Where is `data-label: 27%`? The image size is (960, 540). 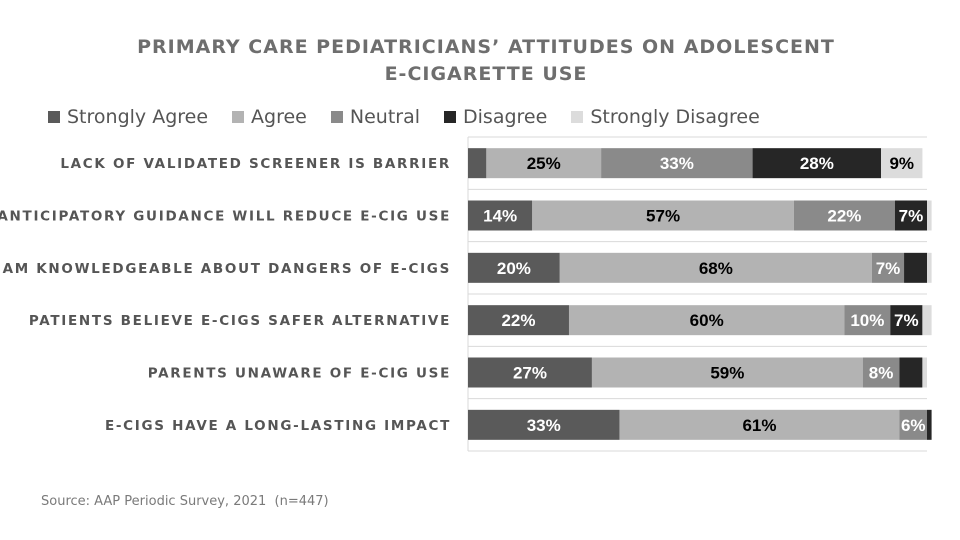
data-label: 27% is located at coordinates (530, 373).